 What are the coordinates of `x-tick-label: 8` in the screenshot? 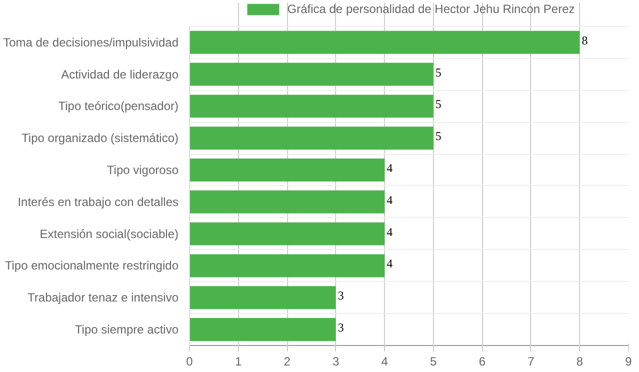 It's located at (580, 361).